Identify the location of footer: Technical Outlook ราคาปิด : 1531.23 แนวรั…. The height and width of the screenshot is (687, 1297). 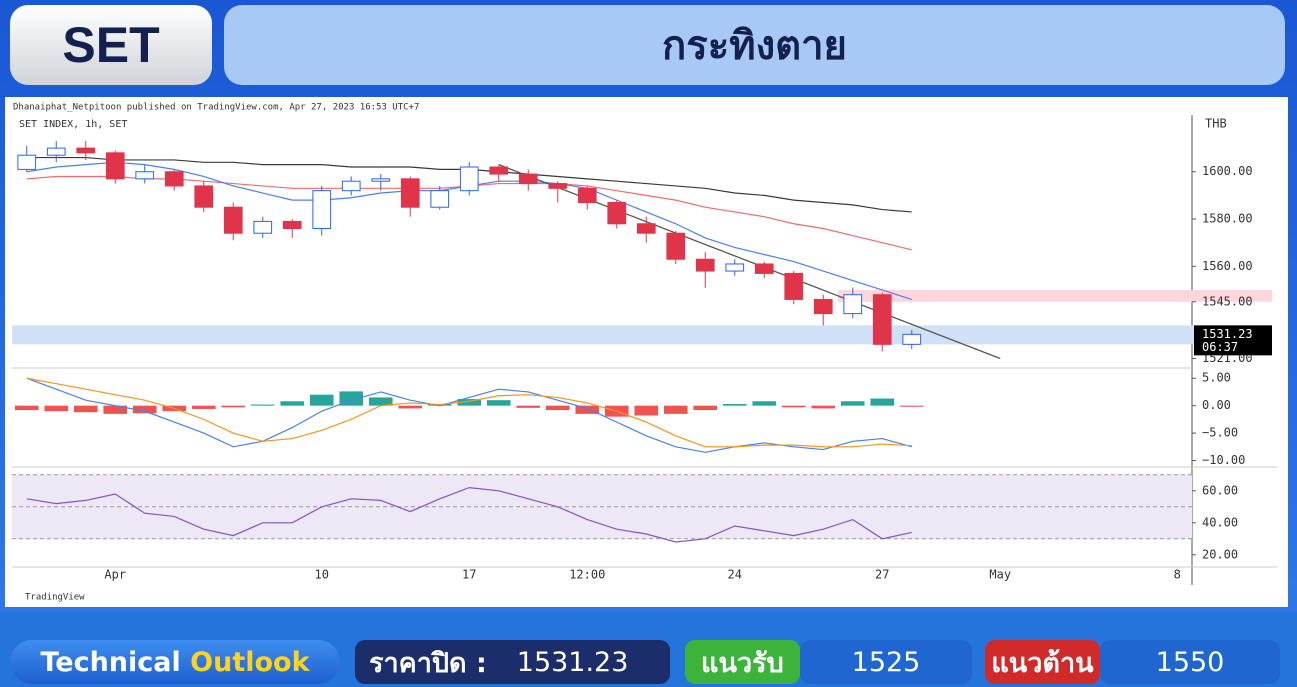
(648, 649).